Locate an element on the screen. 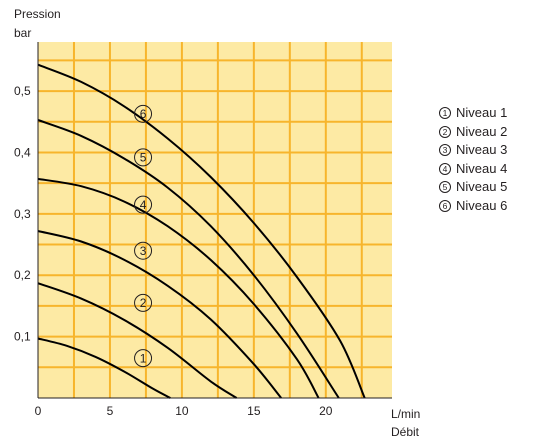 This screenshot has width=545, height=441. legend-marker: 4 is located at coordinates (445, 168).